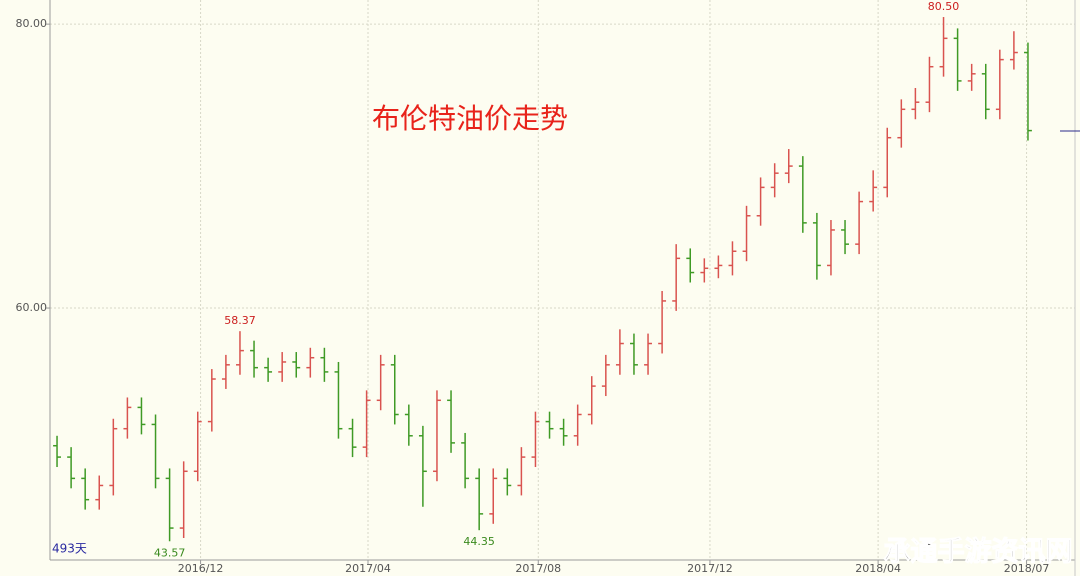  I want to click on high-label: 58.37, so click(240, 320).